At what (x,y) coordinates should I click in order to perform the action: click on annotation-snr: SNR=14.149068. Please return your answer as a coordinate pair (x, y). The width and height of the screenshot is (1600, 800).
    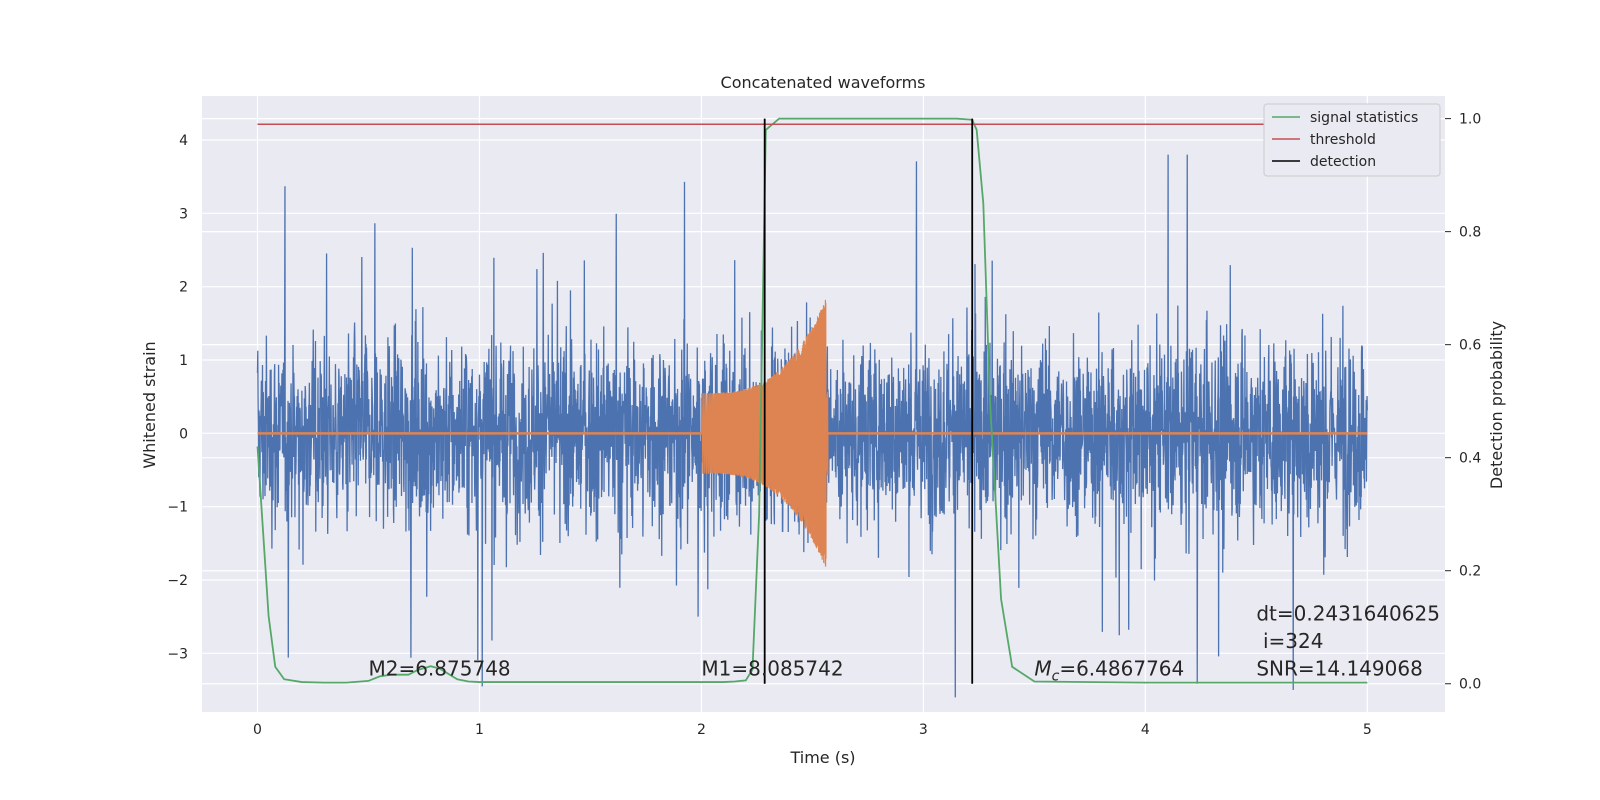
    Looking at the image, I should click on (1339, 668).